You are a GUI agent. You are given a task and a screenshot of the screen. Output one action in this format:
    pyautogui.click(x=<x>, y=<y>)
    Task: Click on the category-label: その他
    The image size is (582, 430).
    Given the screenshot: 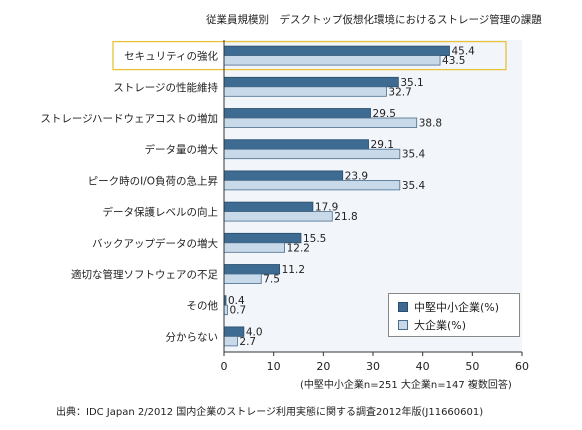 What is the action you would take?
    pyautogui.click(x=203, y=305)
    